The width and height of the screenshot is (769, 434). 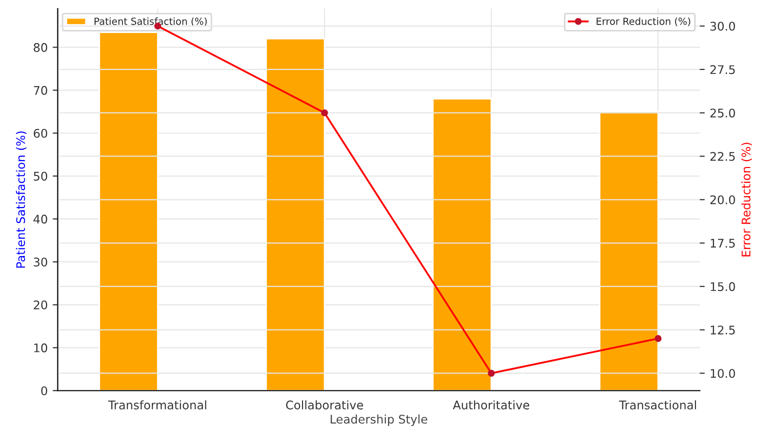 I want to click on x-tick-label: Collaborative, so click(x=325, y=405).